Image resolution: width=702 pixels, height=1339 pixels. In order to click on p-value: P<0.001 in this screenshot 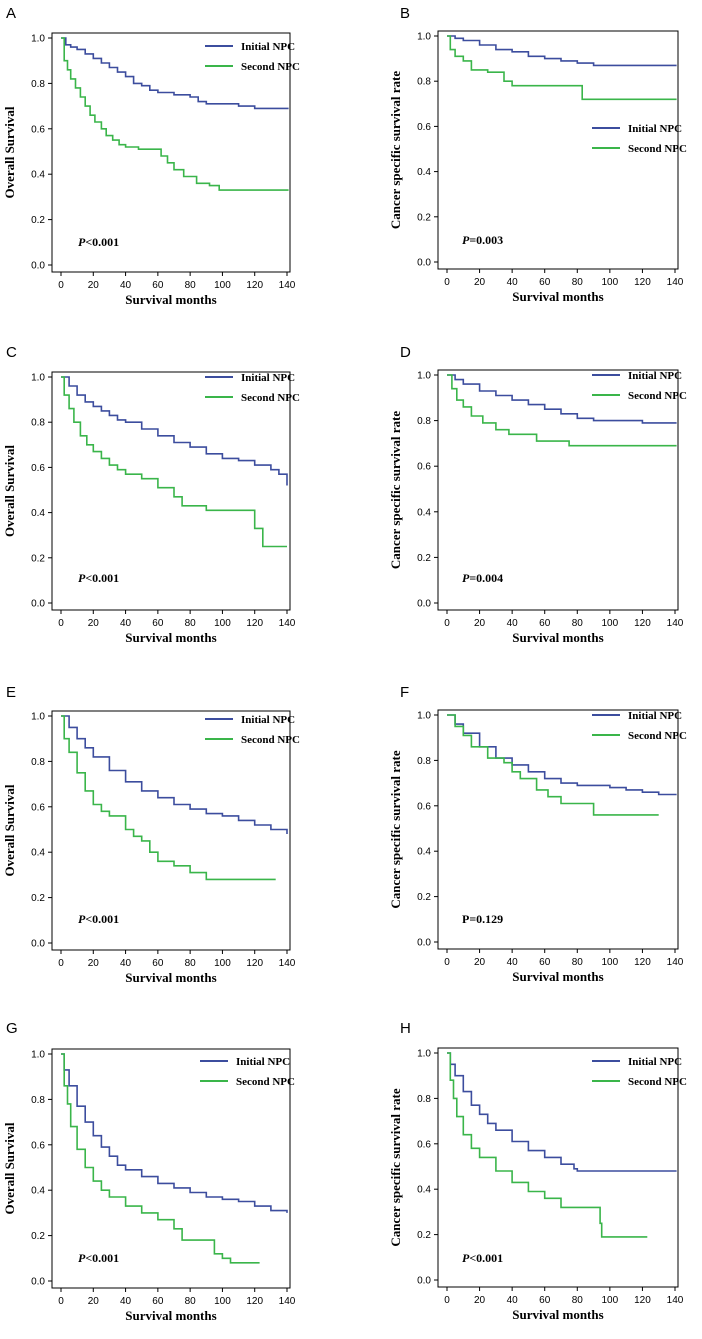, I will do `click(98, 578)`.